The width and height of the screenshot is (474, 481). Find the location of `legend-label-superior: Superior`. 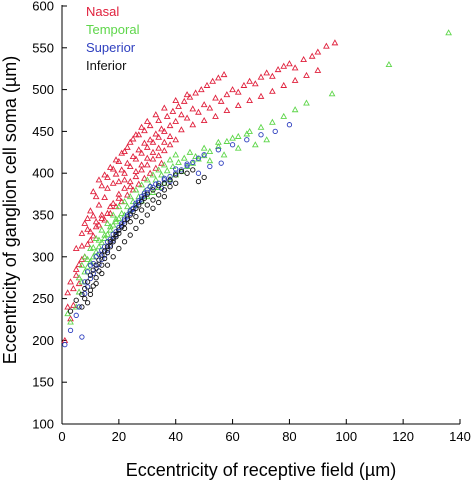

legend-label-superior: Superior is located at coordinates (111, 47).